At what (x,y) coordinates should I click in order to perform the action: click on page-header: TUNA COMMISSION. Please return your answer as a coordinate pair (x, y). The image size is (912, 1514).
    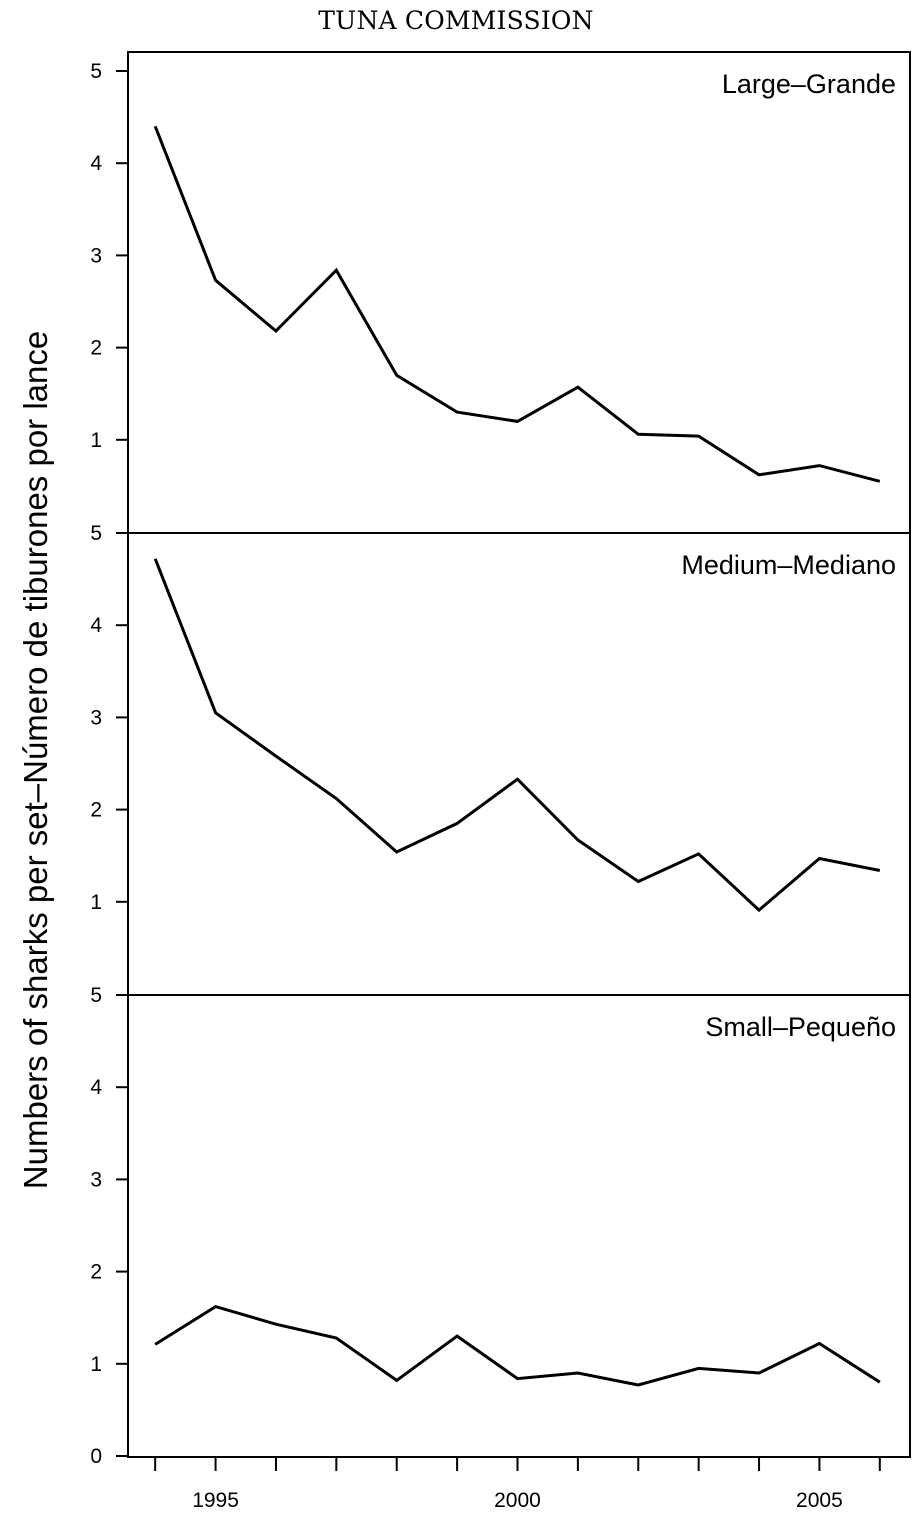
    Looking at the image, I should click on (456, 20).